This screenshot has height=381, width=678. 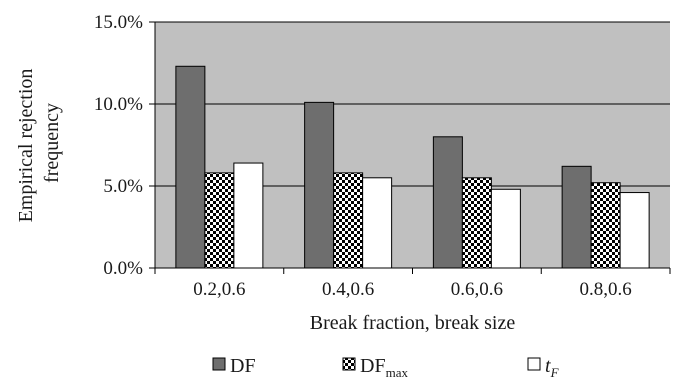 What do you see at coordinates (552, 367) in the screenshot?
I see `legend-label-tf: tF` at bounding box center [552, 367].